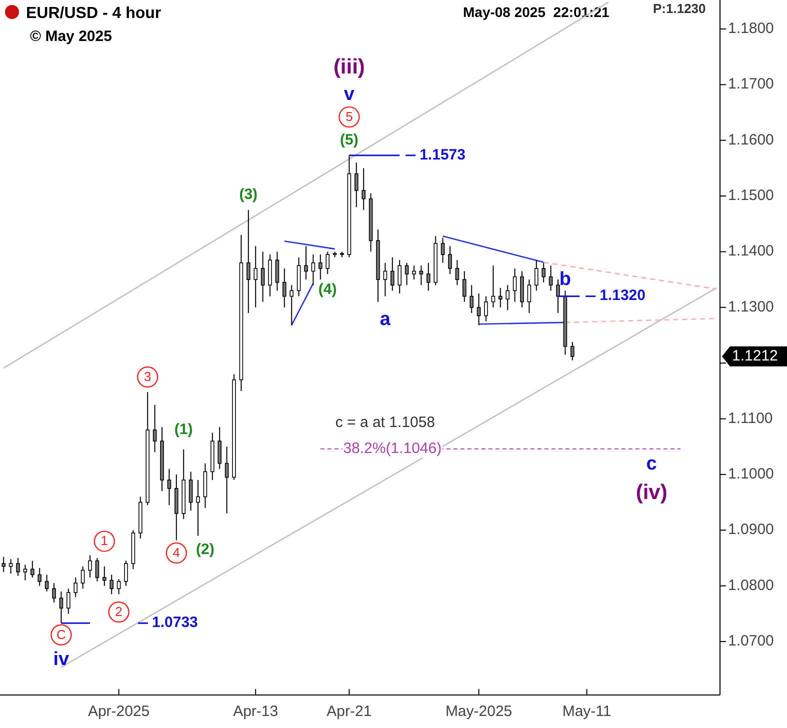  Describe the element at coordinates (104, 540) in the screenshot. I see `annotation: 1` at that location.